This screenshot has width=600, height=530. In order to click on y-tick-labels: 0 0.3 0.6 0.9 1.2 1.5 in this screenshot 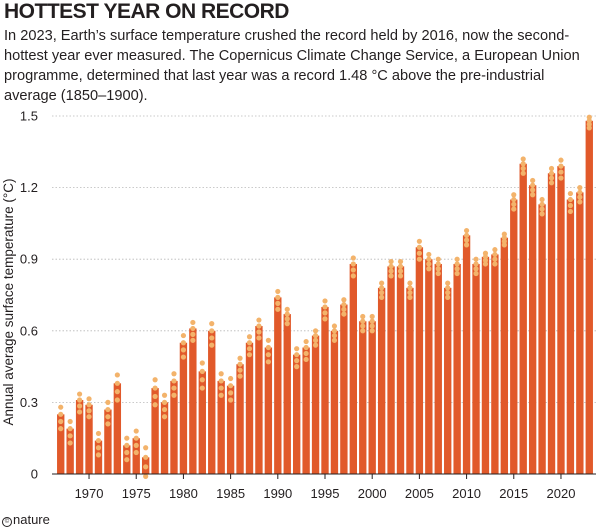, I will do `click(29, 295)`.